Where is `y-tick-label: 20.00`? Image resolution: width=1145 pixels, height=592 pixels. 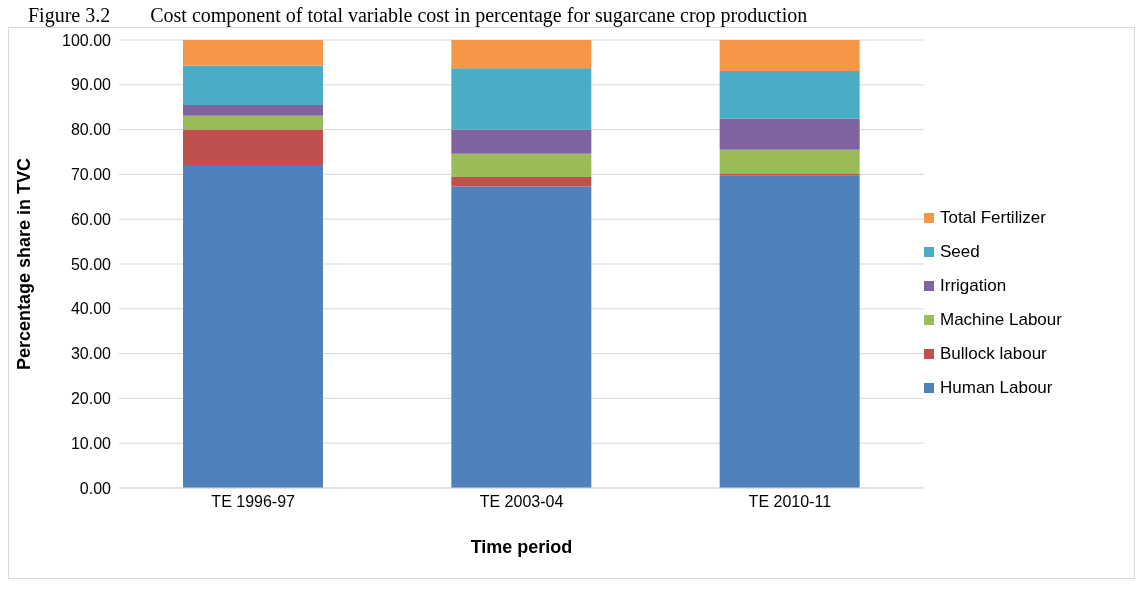 y-tick-label: 20.00 is located at coordinates (91, 399).